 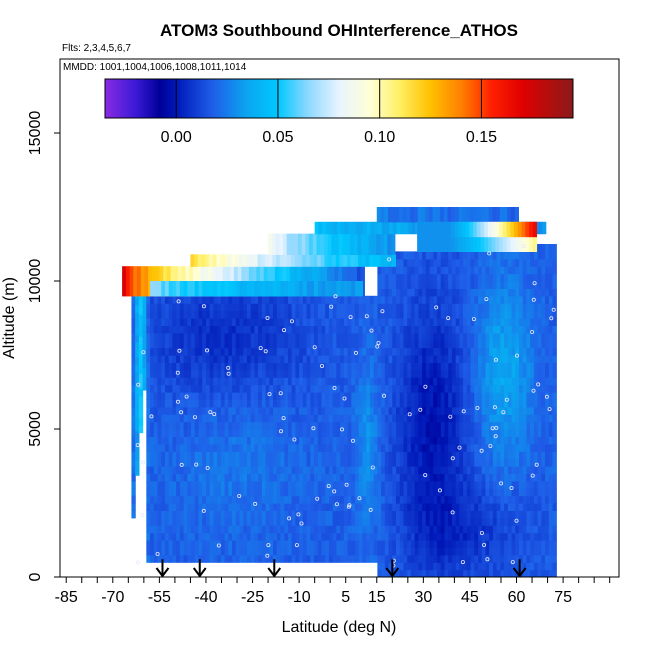 I want to click on heat-cell-2003, so click(x=346, y=521).